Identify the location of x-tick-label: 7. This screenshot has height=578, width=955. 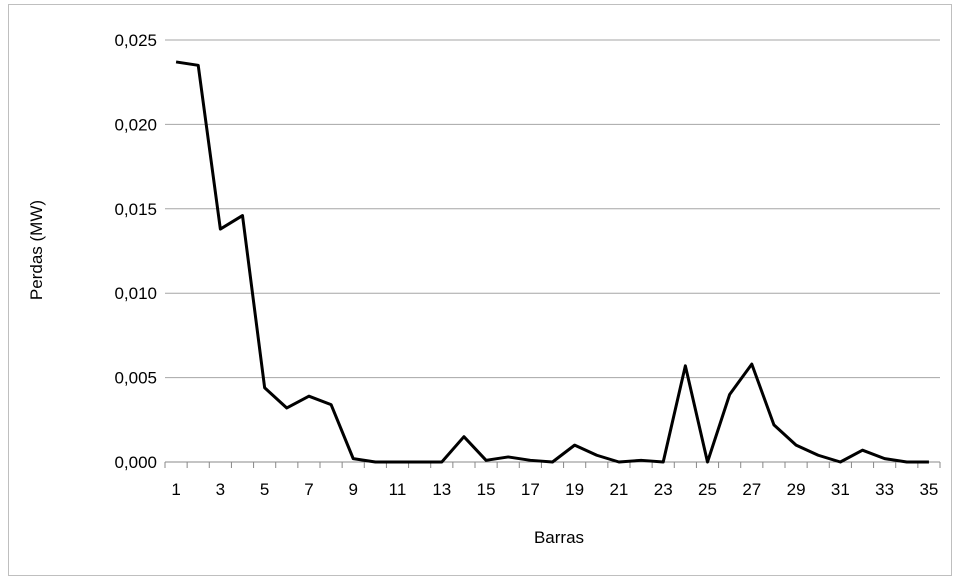
(308, 489).